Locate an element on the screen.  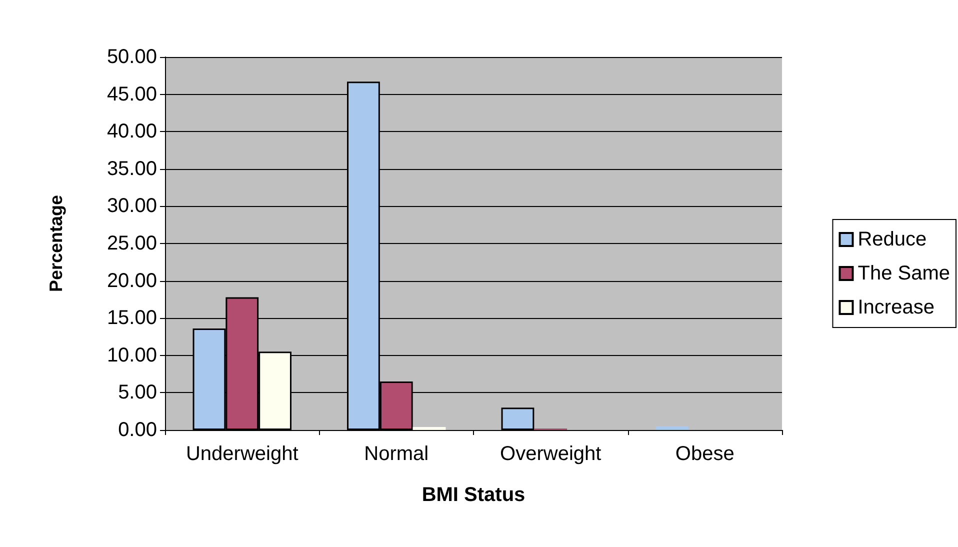
y-tick-label: 45.00 is located at coordinates (131, 94).